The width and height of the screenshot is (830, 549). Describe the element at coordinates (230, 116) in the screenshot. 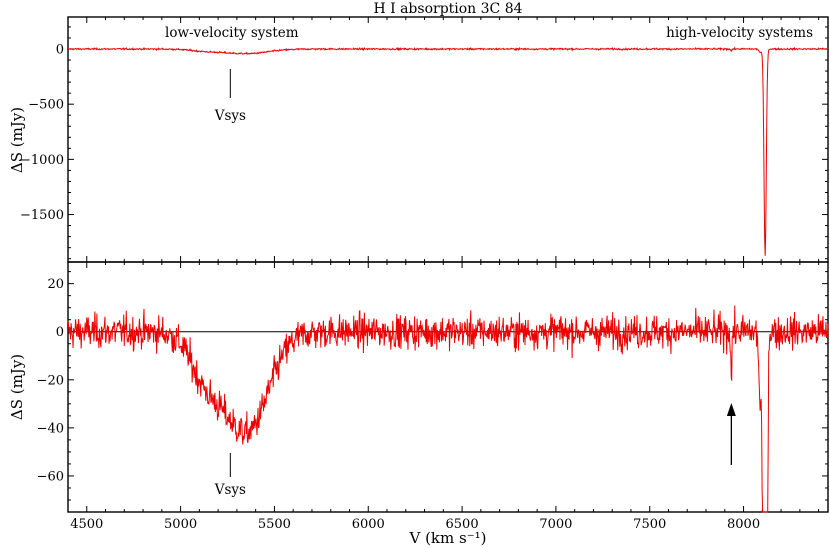

I see `top-vsys-label: Vsys` at that location.